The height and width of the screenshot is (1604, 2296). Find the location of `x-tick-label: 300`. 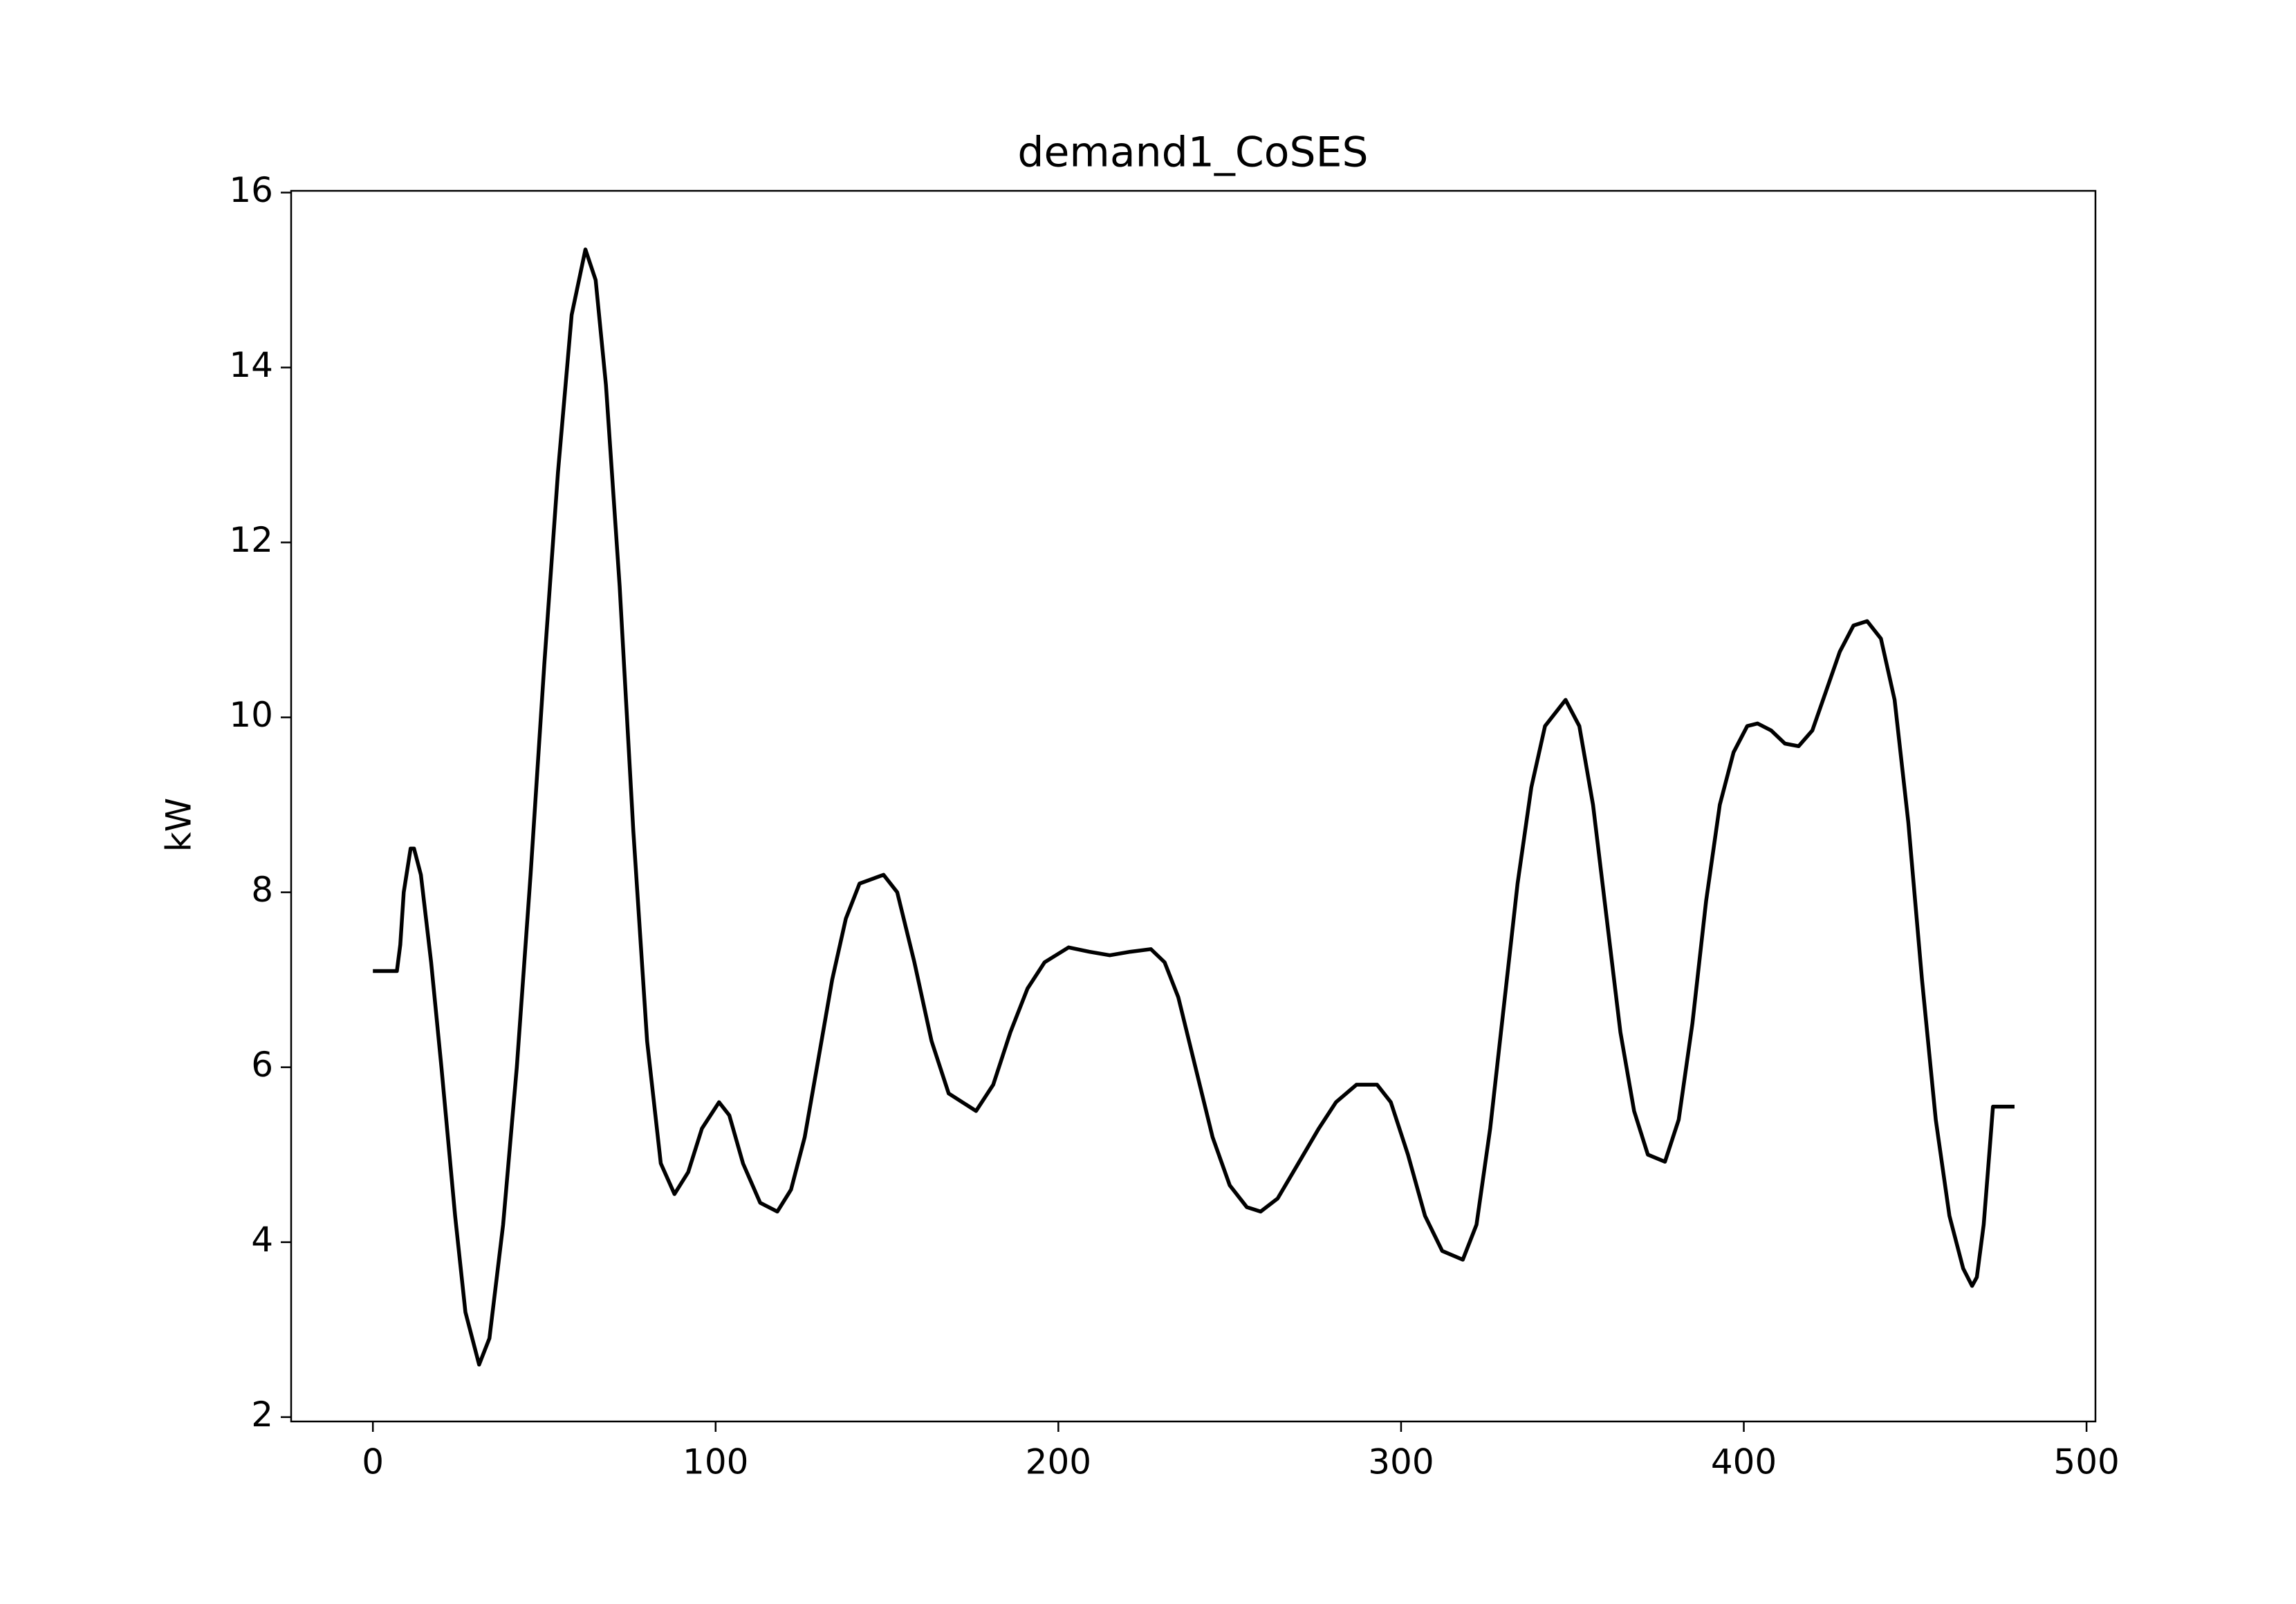

x-tick-label: 300 is located at coordinates (1401, 1462).